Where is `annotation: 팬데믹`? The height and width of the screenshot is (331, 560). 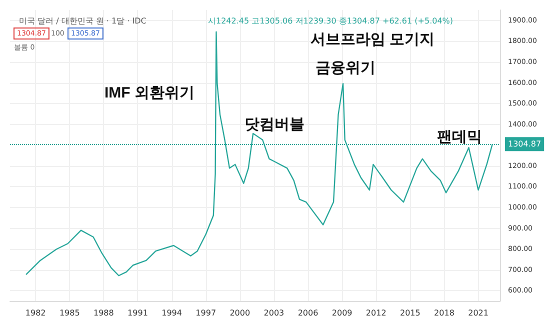
annotation: 팬데믹 is located at coordinates (459, 137).